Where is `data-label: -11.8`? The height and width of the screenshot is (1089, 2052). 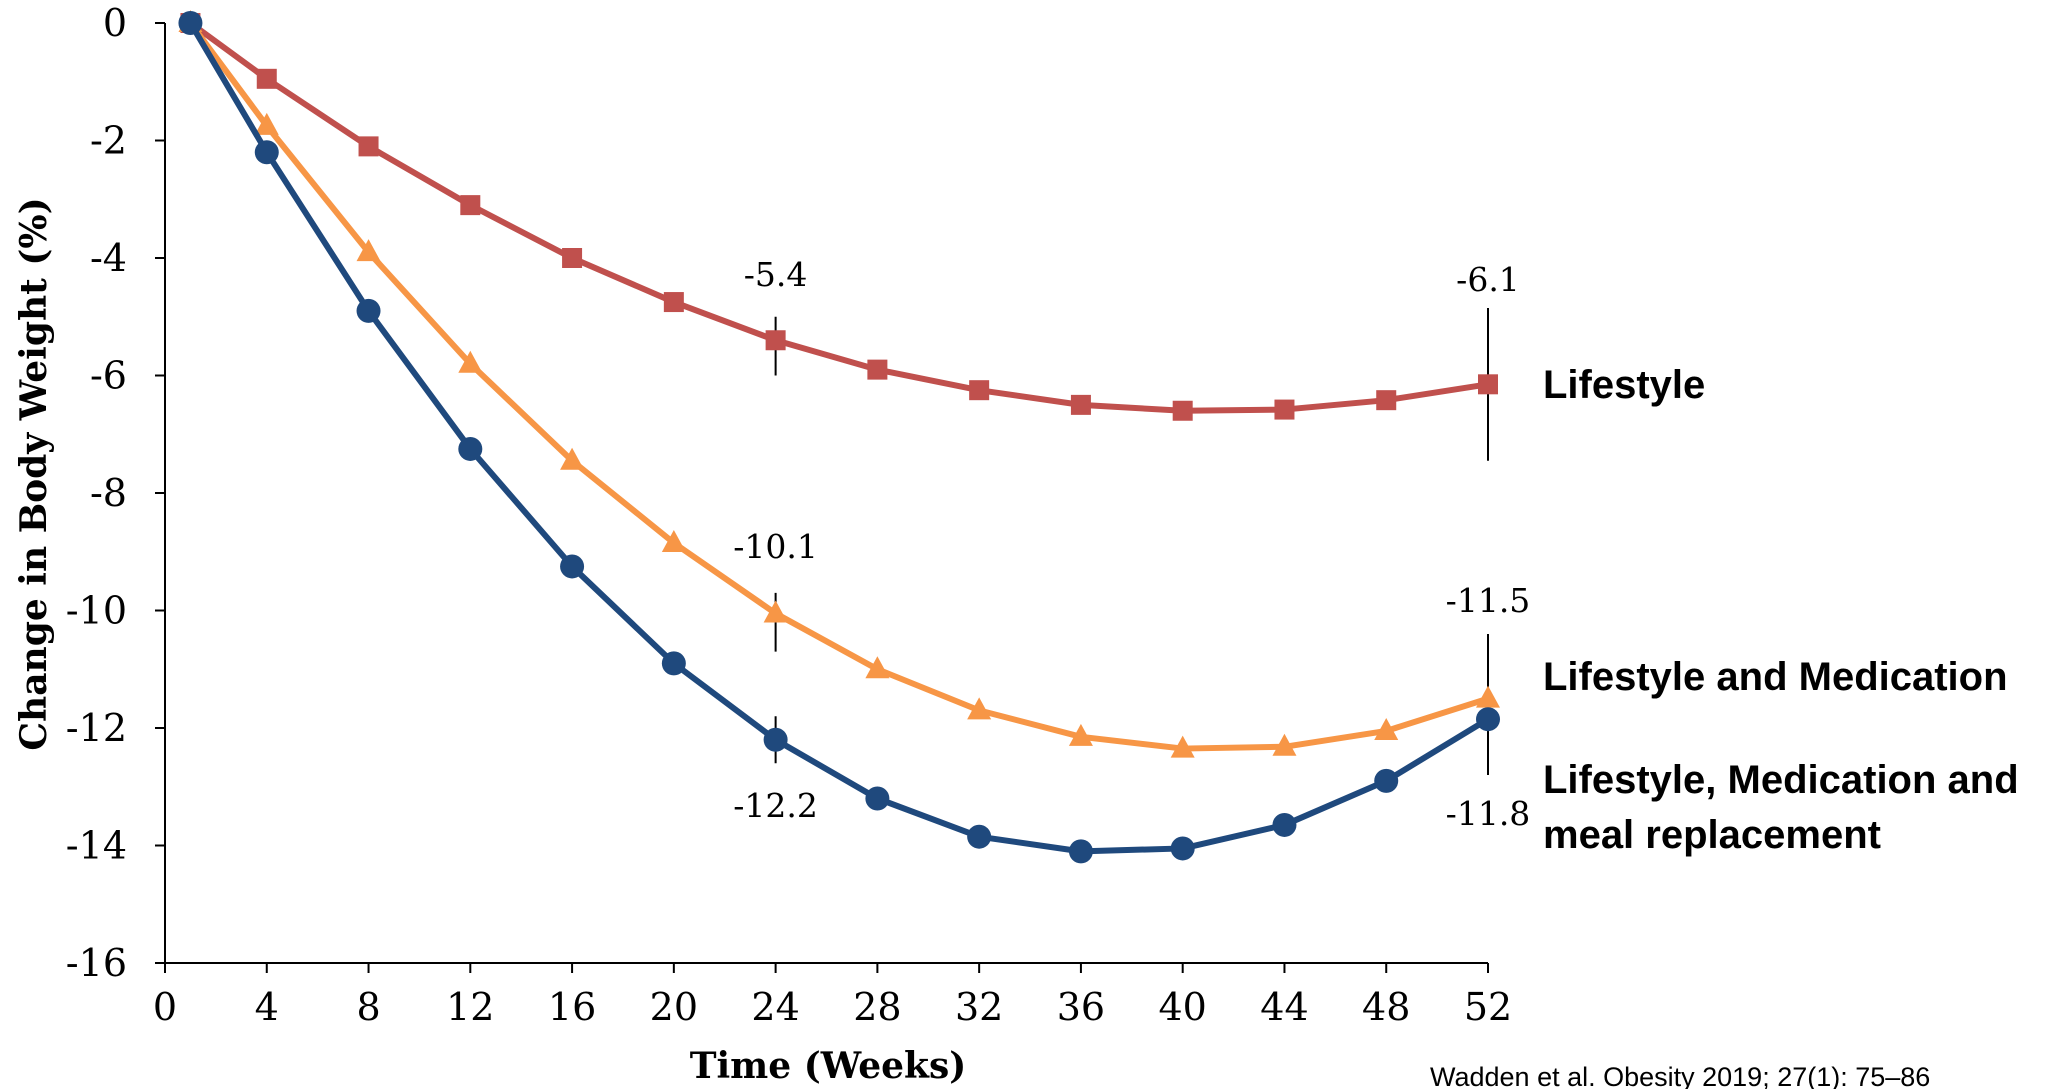 data-label: -11.8 is located at coordinates (1488, 813).